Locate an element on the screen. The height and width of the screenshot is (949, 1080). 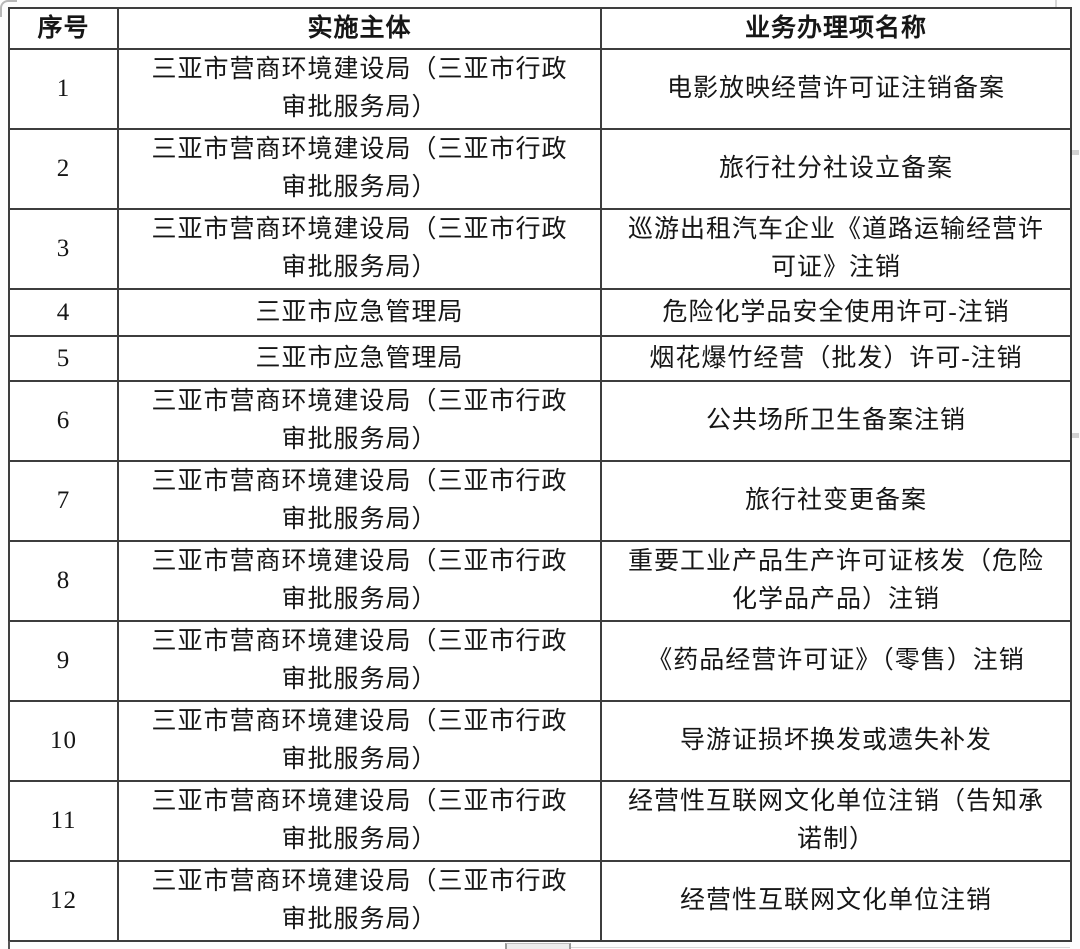
item-text: 旅行社分社设立备案 is located at coordinates (835, 168).